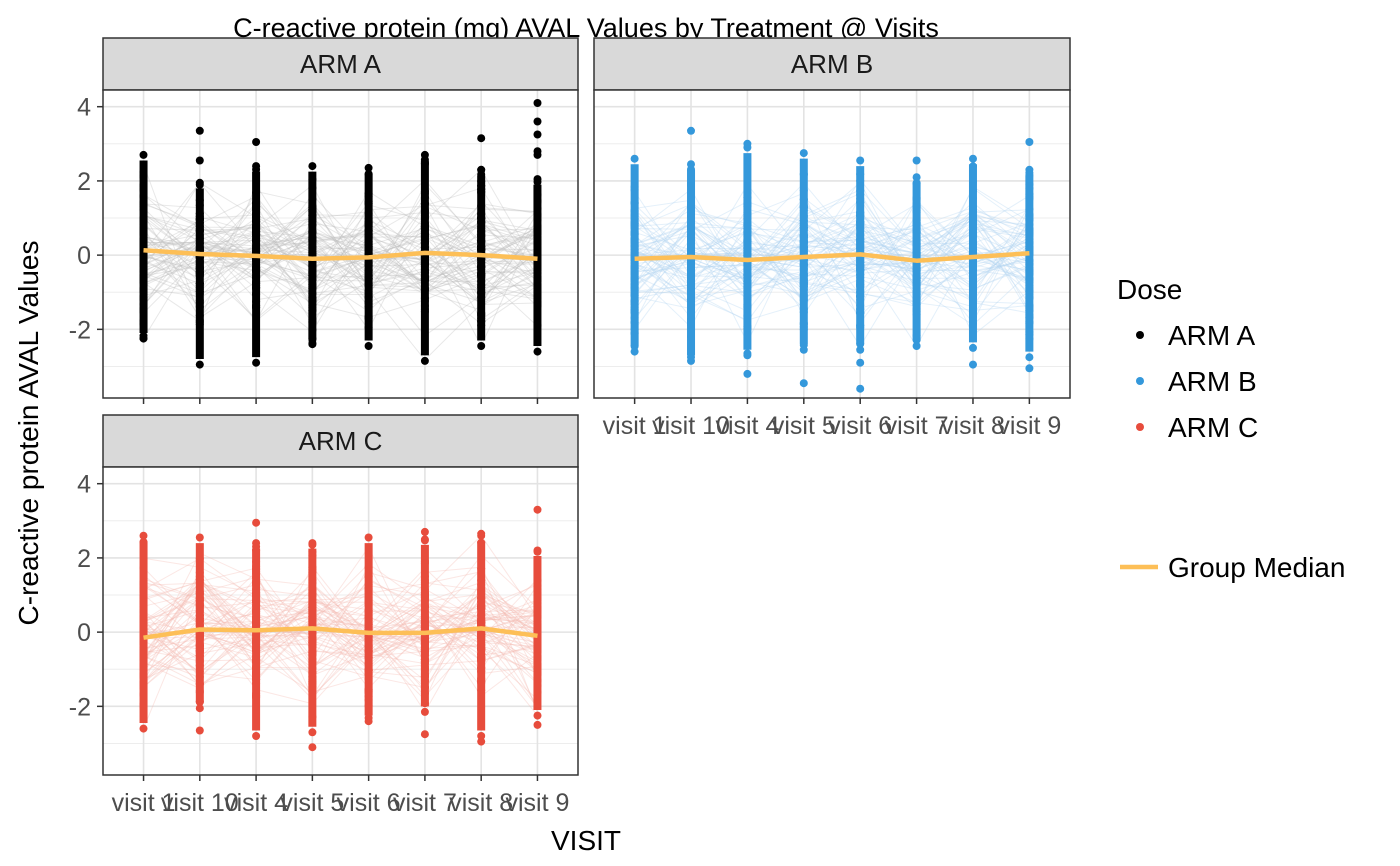 The image size is (1400, 866). I want to click on x-tick-label: visit 5, so click(312, 803).